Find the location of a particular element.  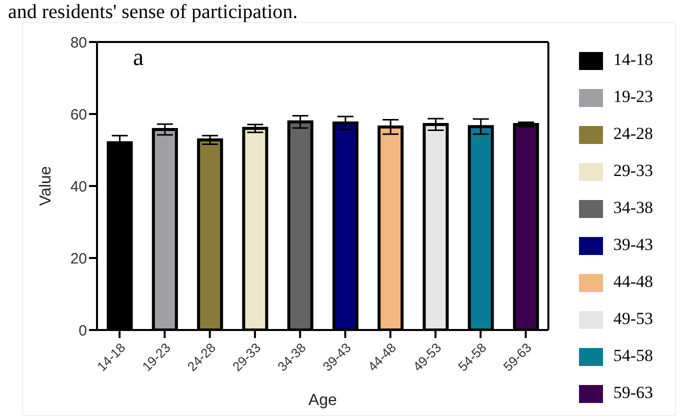

y-tick-label: 80 is located at coordinates (78, 43).